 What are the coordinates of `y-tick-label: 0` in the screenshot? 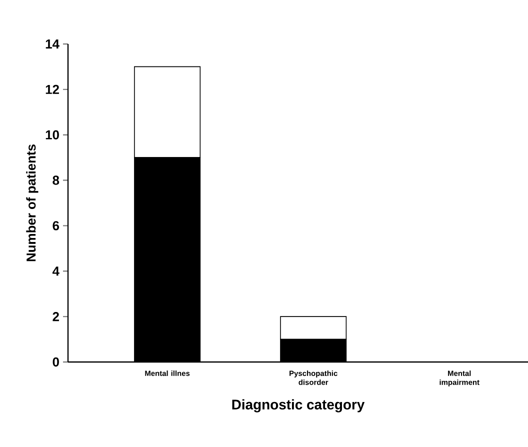 It's located at (55, 362).